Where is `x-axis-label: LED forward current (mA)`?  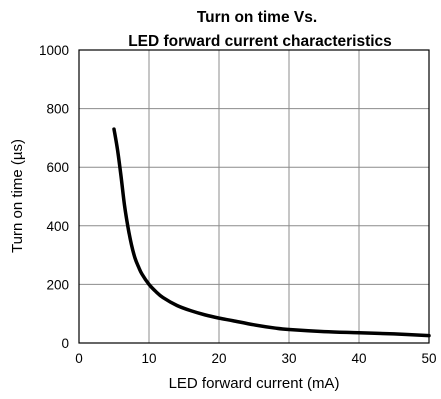 x-axis-label: LED forward current (mA) is located at coordinates (254, 383).